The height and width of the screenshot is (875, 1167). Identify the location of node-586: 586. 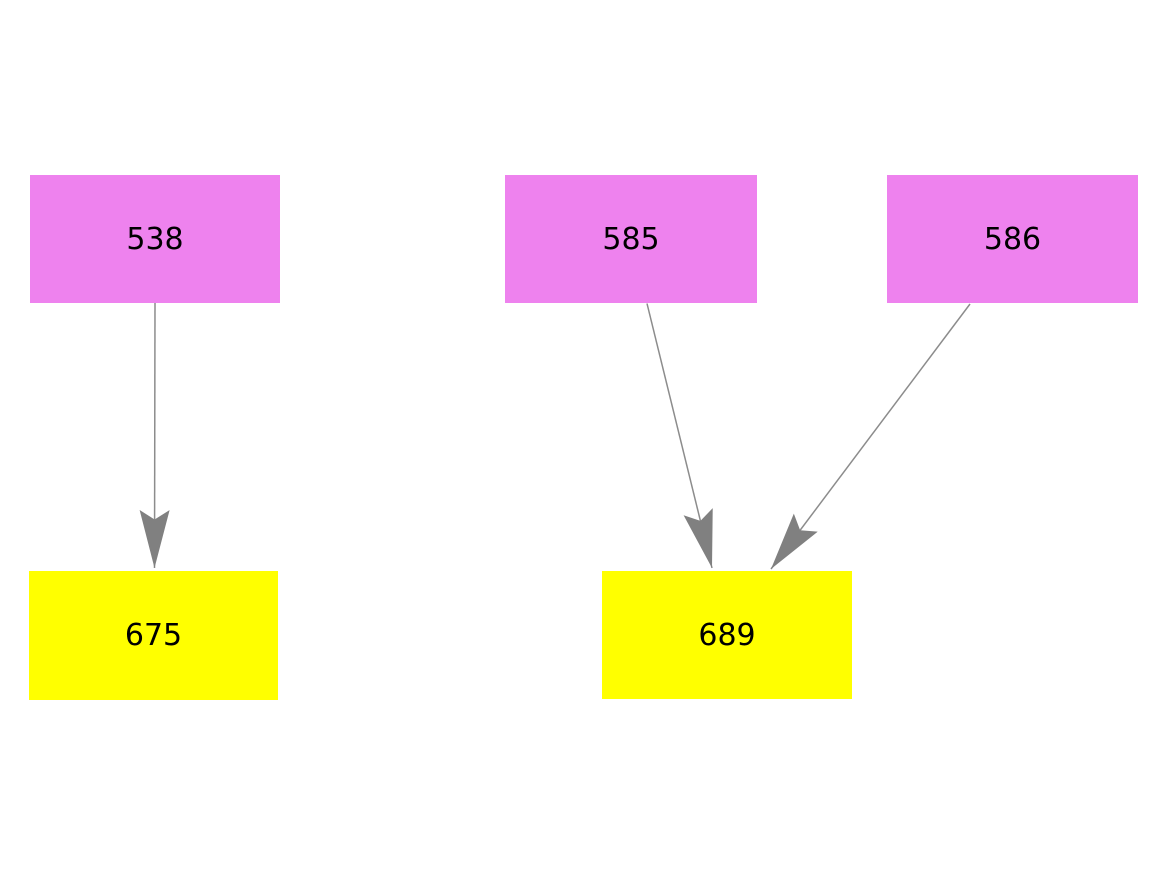
(1012, 239).